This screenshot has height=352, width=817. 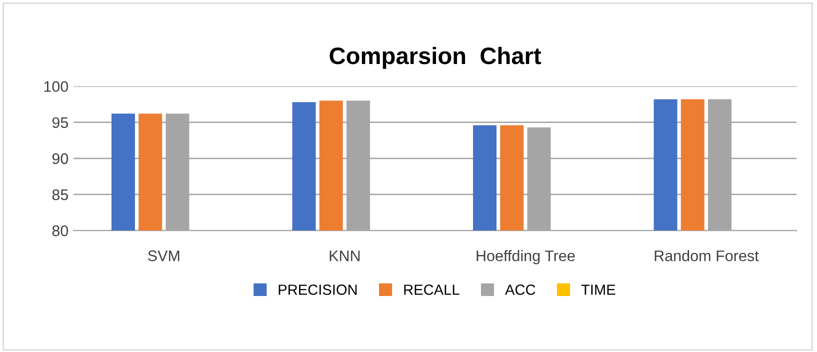 I want to click on legend-label: RECALL, so click(x=432, y=289).